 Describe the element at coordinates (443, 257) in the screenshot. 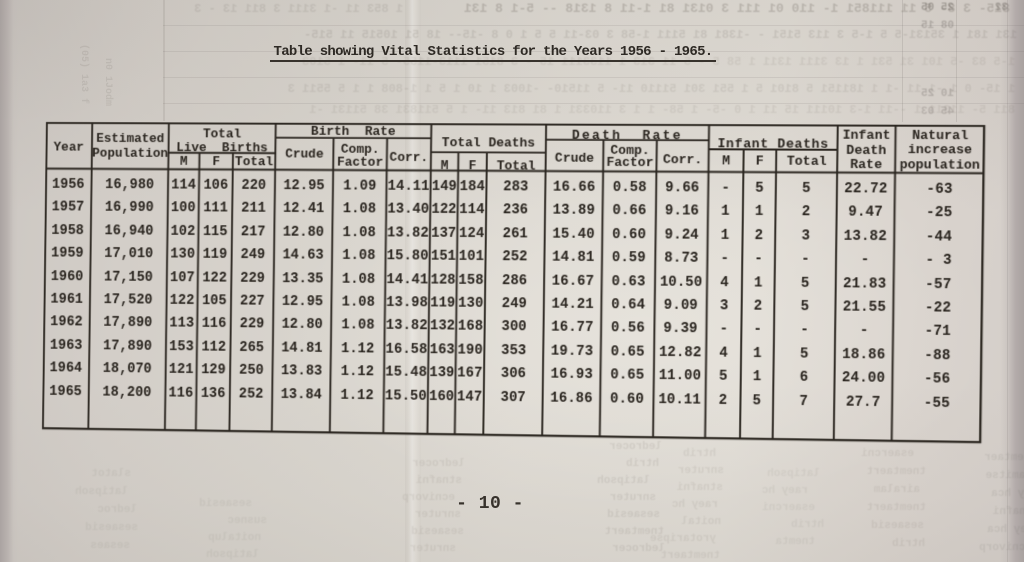

I see `svg-text: 151` at that location.